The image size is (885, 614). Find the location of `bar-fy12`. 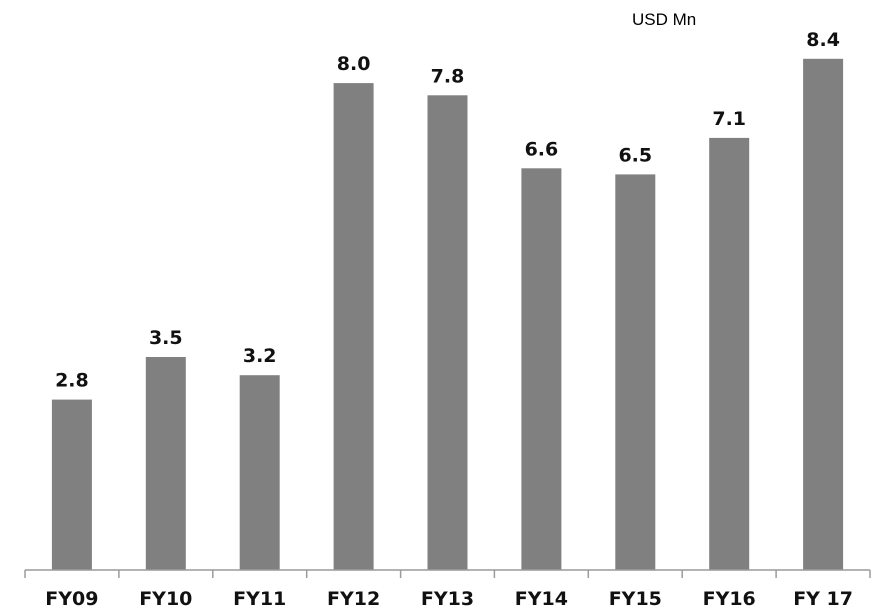

bar-fy12 is located at coordinates (353, 326).